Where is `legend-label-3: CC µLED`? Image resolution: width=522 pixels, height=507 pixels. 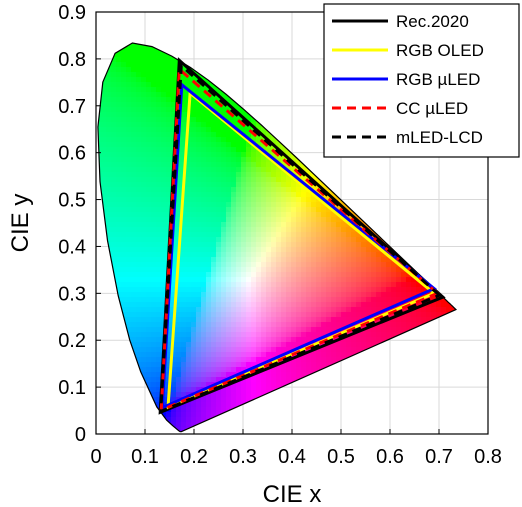 legend-label-3: CC µLED is located at coordinates (432, 108).